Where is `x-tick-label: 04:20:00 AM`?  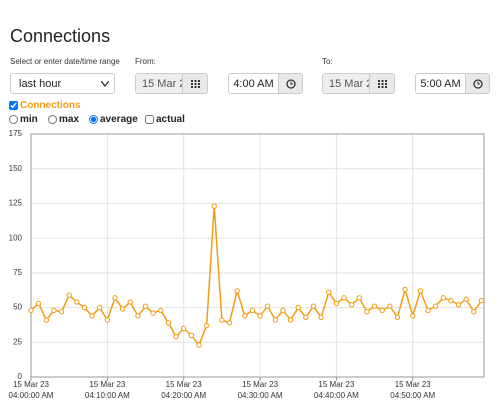
x-tick-label: 04:20:00 AM is located at coordinates (183, 395).